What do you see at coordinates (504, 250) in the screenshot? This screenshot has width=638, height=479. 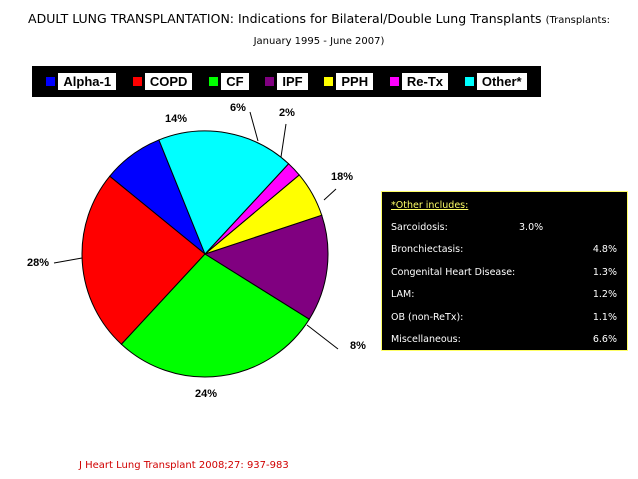 I see `other-row-bronchiectasis: Bronchiectasis: 4.8%` at bounding box center [504, 250].